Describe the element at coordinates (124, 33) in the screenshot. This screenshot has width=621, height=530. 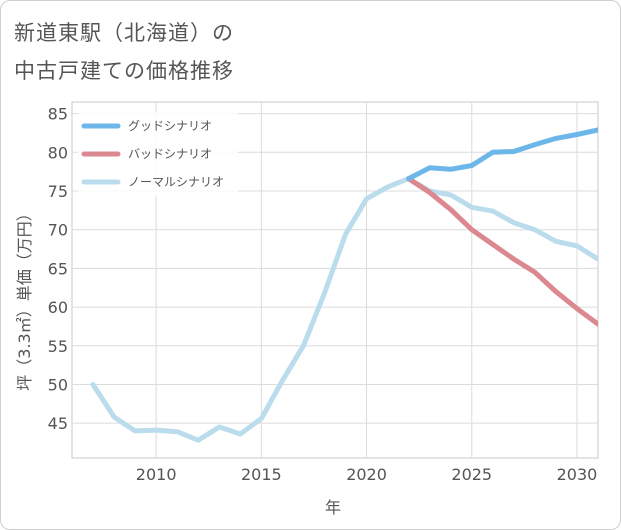
I see `title-line-1: 新道東駅（北海道）の` at that location.